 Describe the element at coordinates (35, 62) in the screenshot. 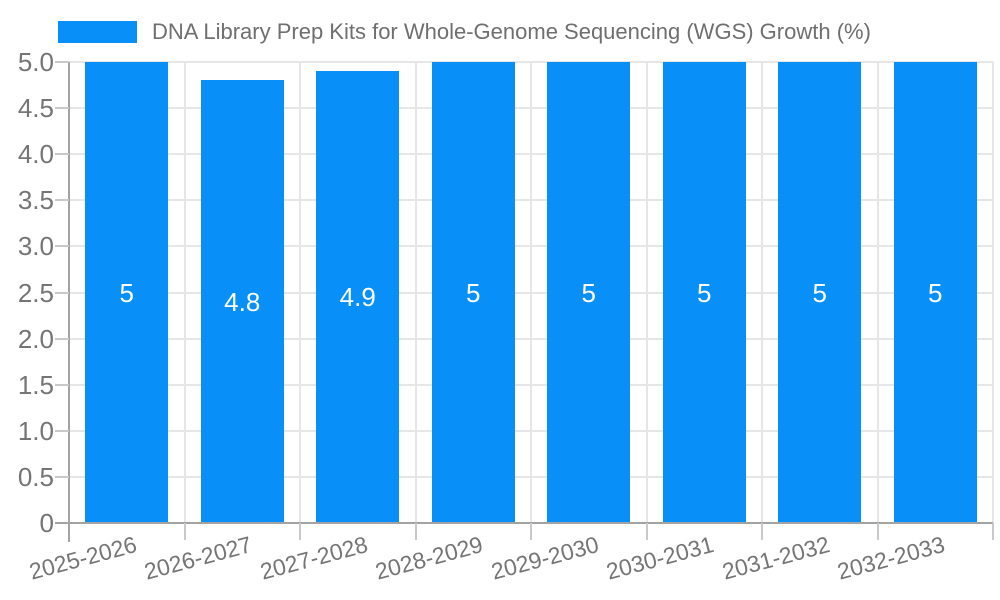

I see `y-tick-label: 5.0` at that location.